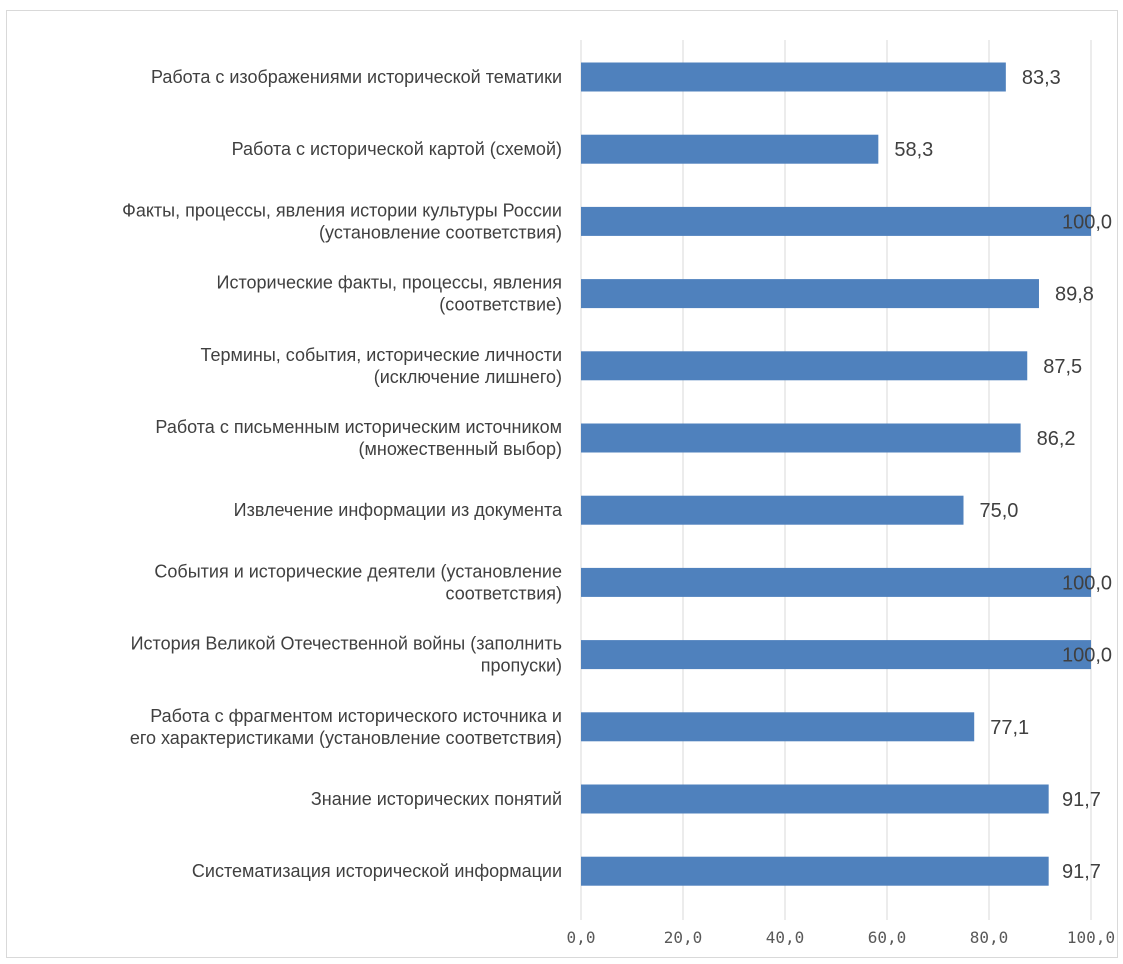 Image resolution: width=1123 pixels, height=964 pixels. What do you see at coordinates (581, 937) in the screenshot?
I see `x-tick-label: 0,0` at bounding box center [581, 937].